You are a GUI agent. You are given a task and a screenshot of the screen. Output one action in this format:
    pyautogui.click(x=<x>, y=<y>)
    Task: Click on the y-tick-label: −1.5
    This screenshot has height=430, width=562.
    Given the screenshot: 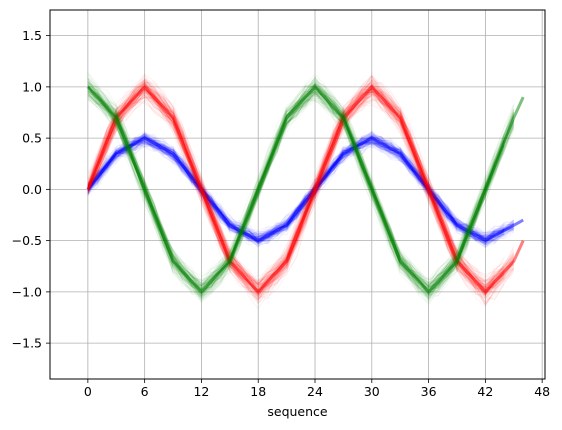 What is the action you would take?
    pyautogui.click(x=27, y=343)
    